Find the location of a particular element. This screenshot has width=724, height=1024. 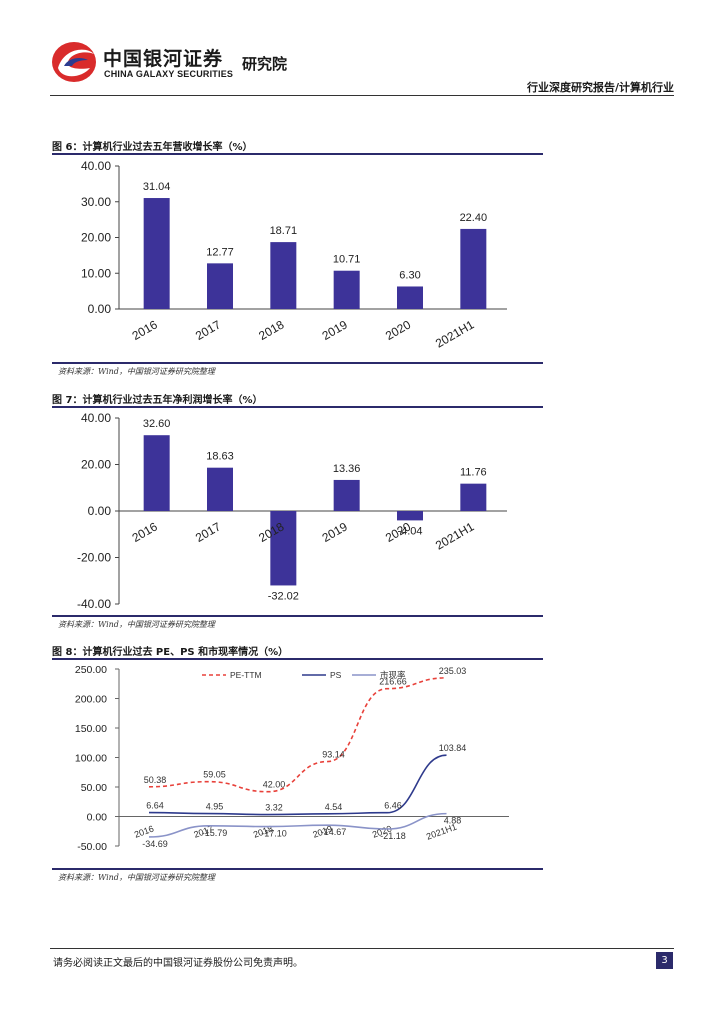

data-label: 4.95 is located at coordinates (215, 807).